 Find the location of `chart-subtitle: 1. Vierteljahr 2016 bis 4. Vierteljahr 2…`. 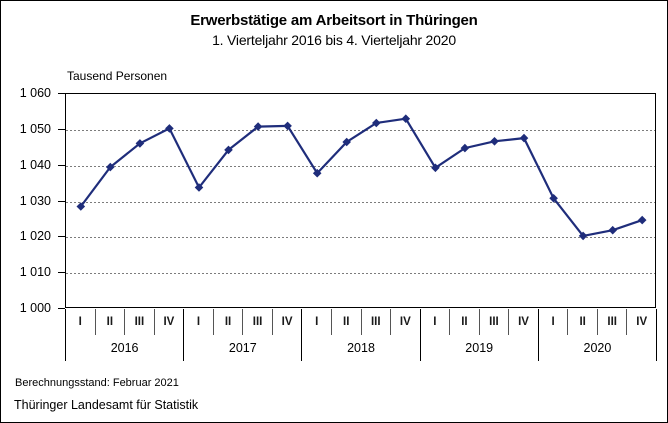

chart-subtitle: 1. Vierteljahr 2016 bis 4. Vierteljahr 2… is located at coordinates (334, 40).